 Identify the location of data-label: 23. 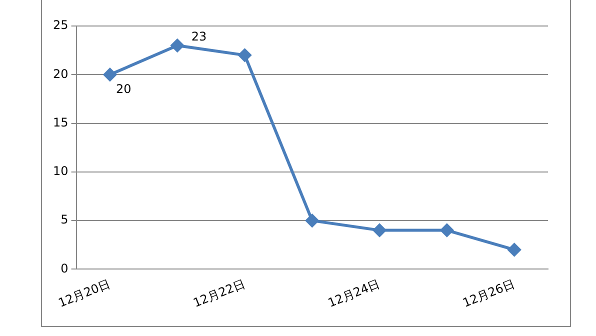
(199, 37).